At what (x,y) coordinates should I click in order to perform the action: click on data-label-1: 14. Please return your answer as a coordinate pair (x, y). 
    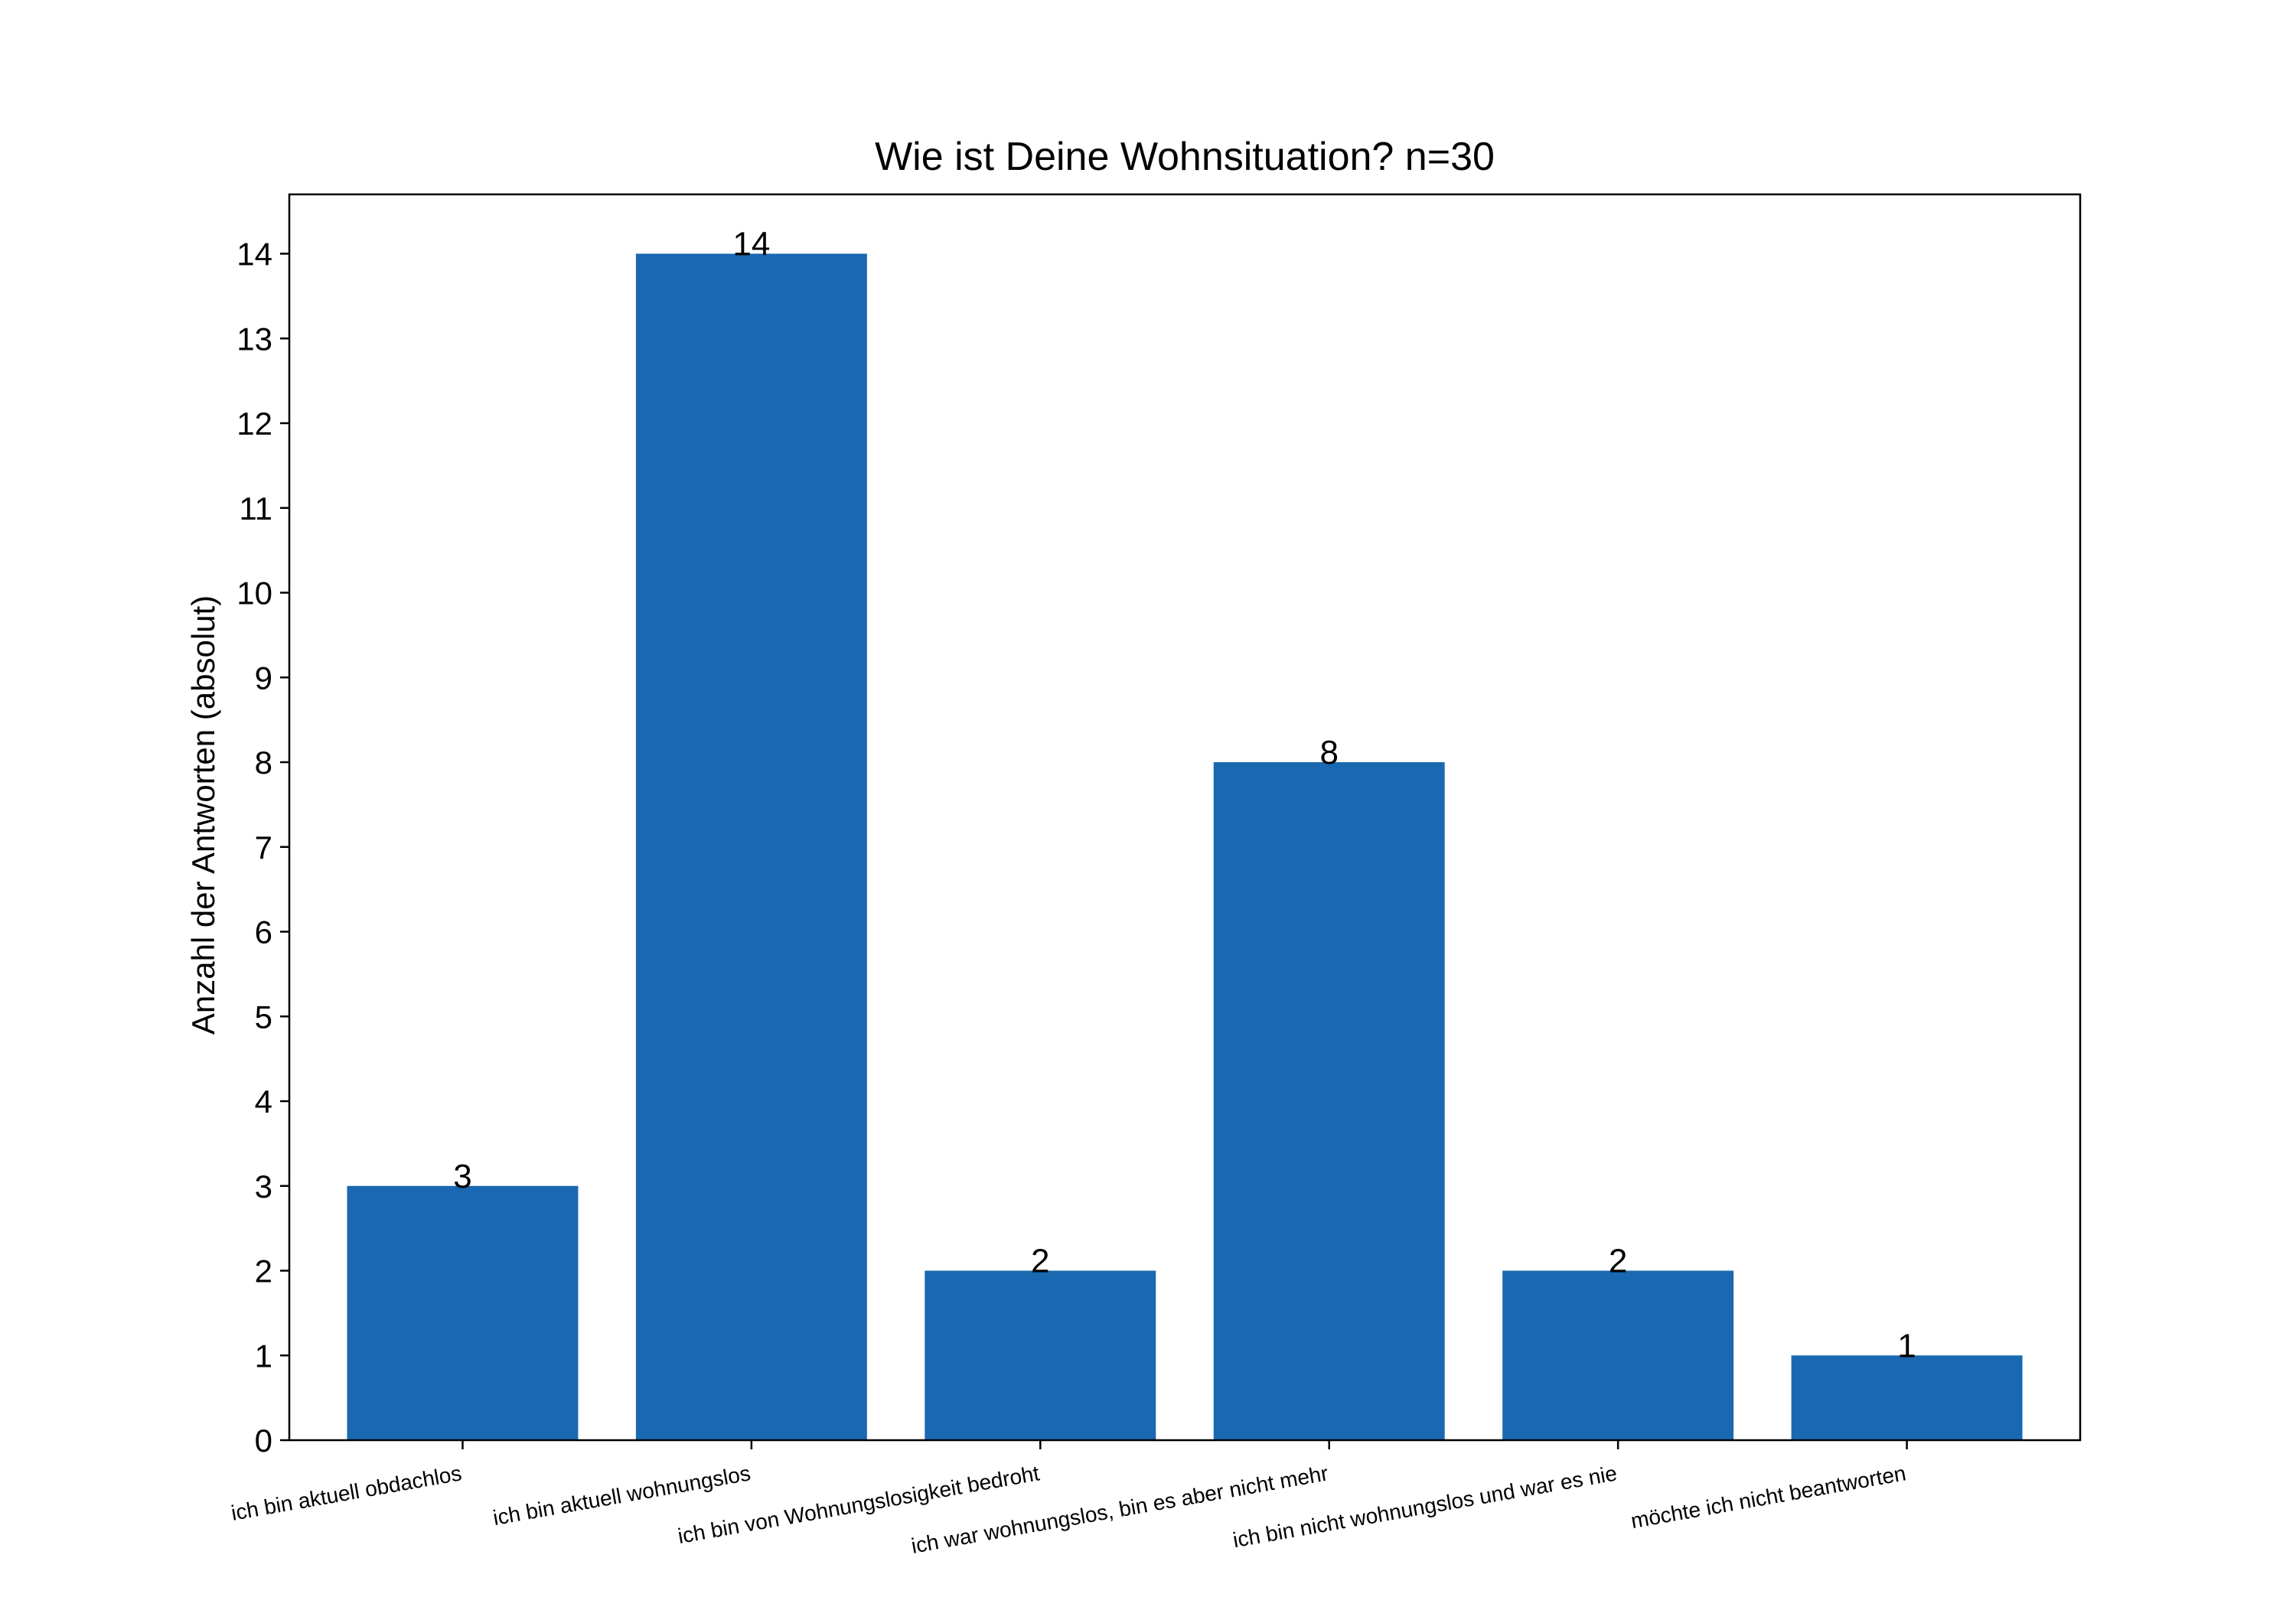
    Looking at the image, I should click on (751, 245).